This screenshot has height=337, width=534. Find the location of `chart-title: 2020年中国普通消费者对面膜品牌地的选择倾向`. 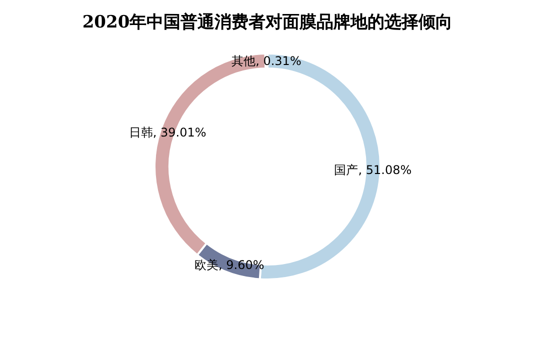

chart-title: 2020年中国普通消费者对面膜品牌地的选择倾向 is located at coordinates (267, 22).